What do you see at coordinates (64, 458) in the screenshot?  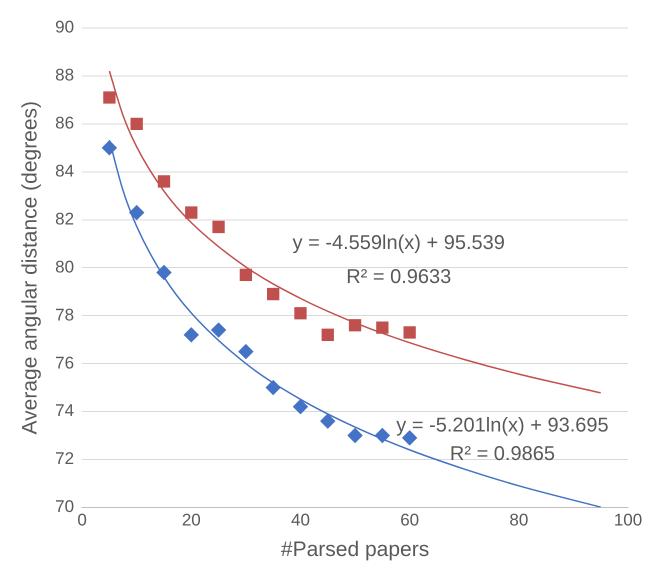 I see `y-tick-label: 72` at bounding box center [64, 458].